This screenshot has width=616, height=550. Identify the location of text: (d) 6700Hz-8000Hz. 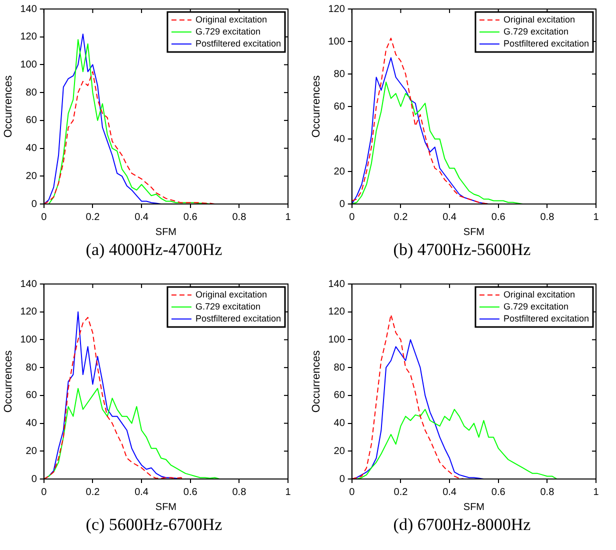
(462, 525).